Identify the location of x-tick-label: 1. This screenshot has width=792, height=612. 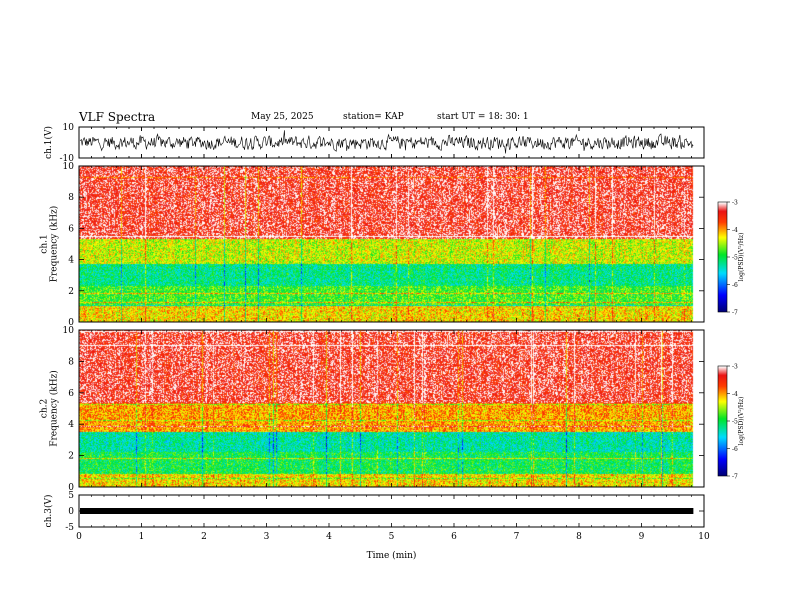
(142, 537).